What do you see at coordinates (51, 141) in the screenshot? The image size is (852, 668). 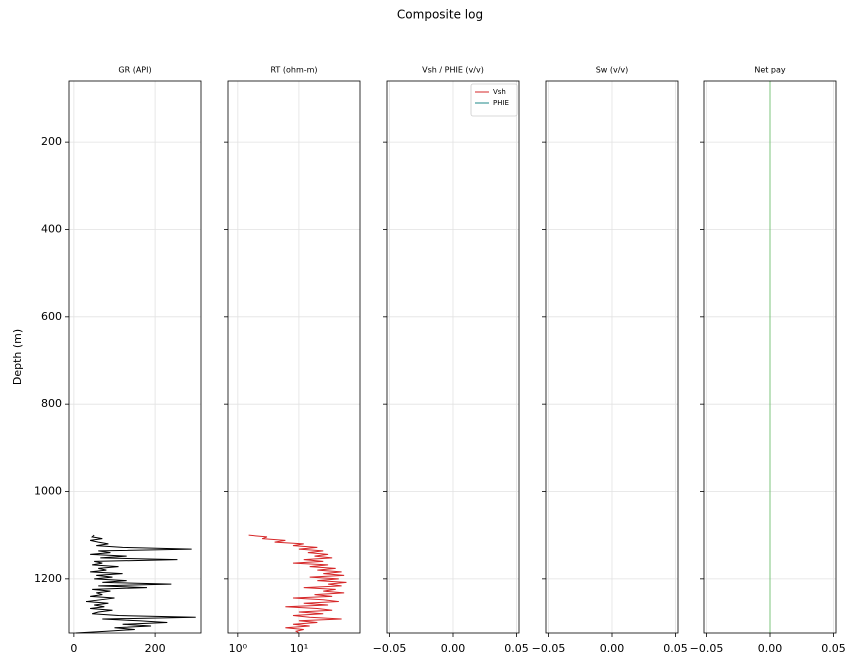 I see `y-tick-label: 200` at bounding box center [51, 141].